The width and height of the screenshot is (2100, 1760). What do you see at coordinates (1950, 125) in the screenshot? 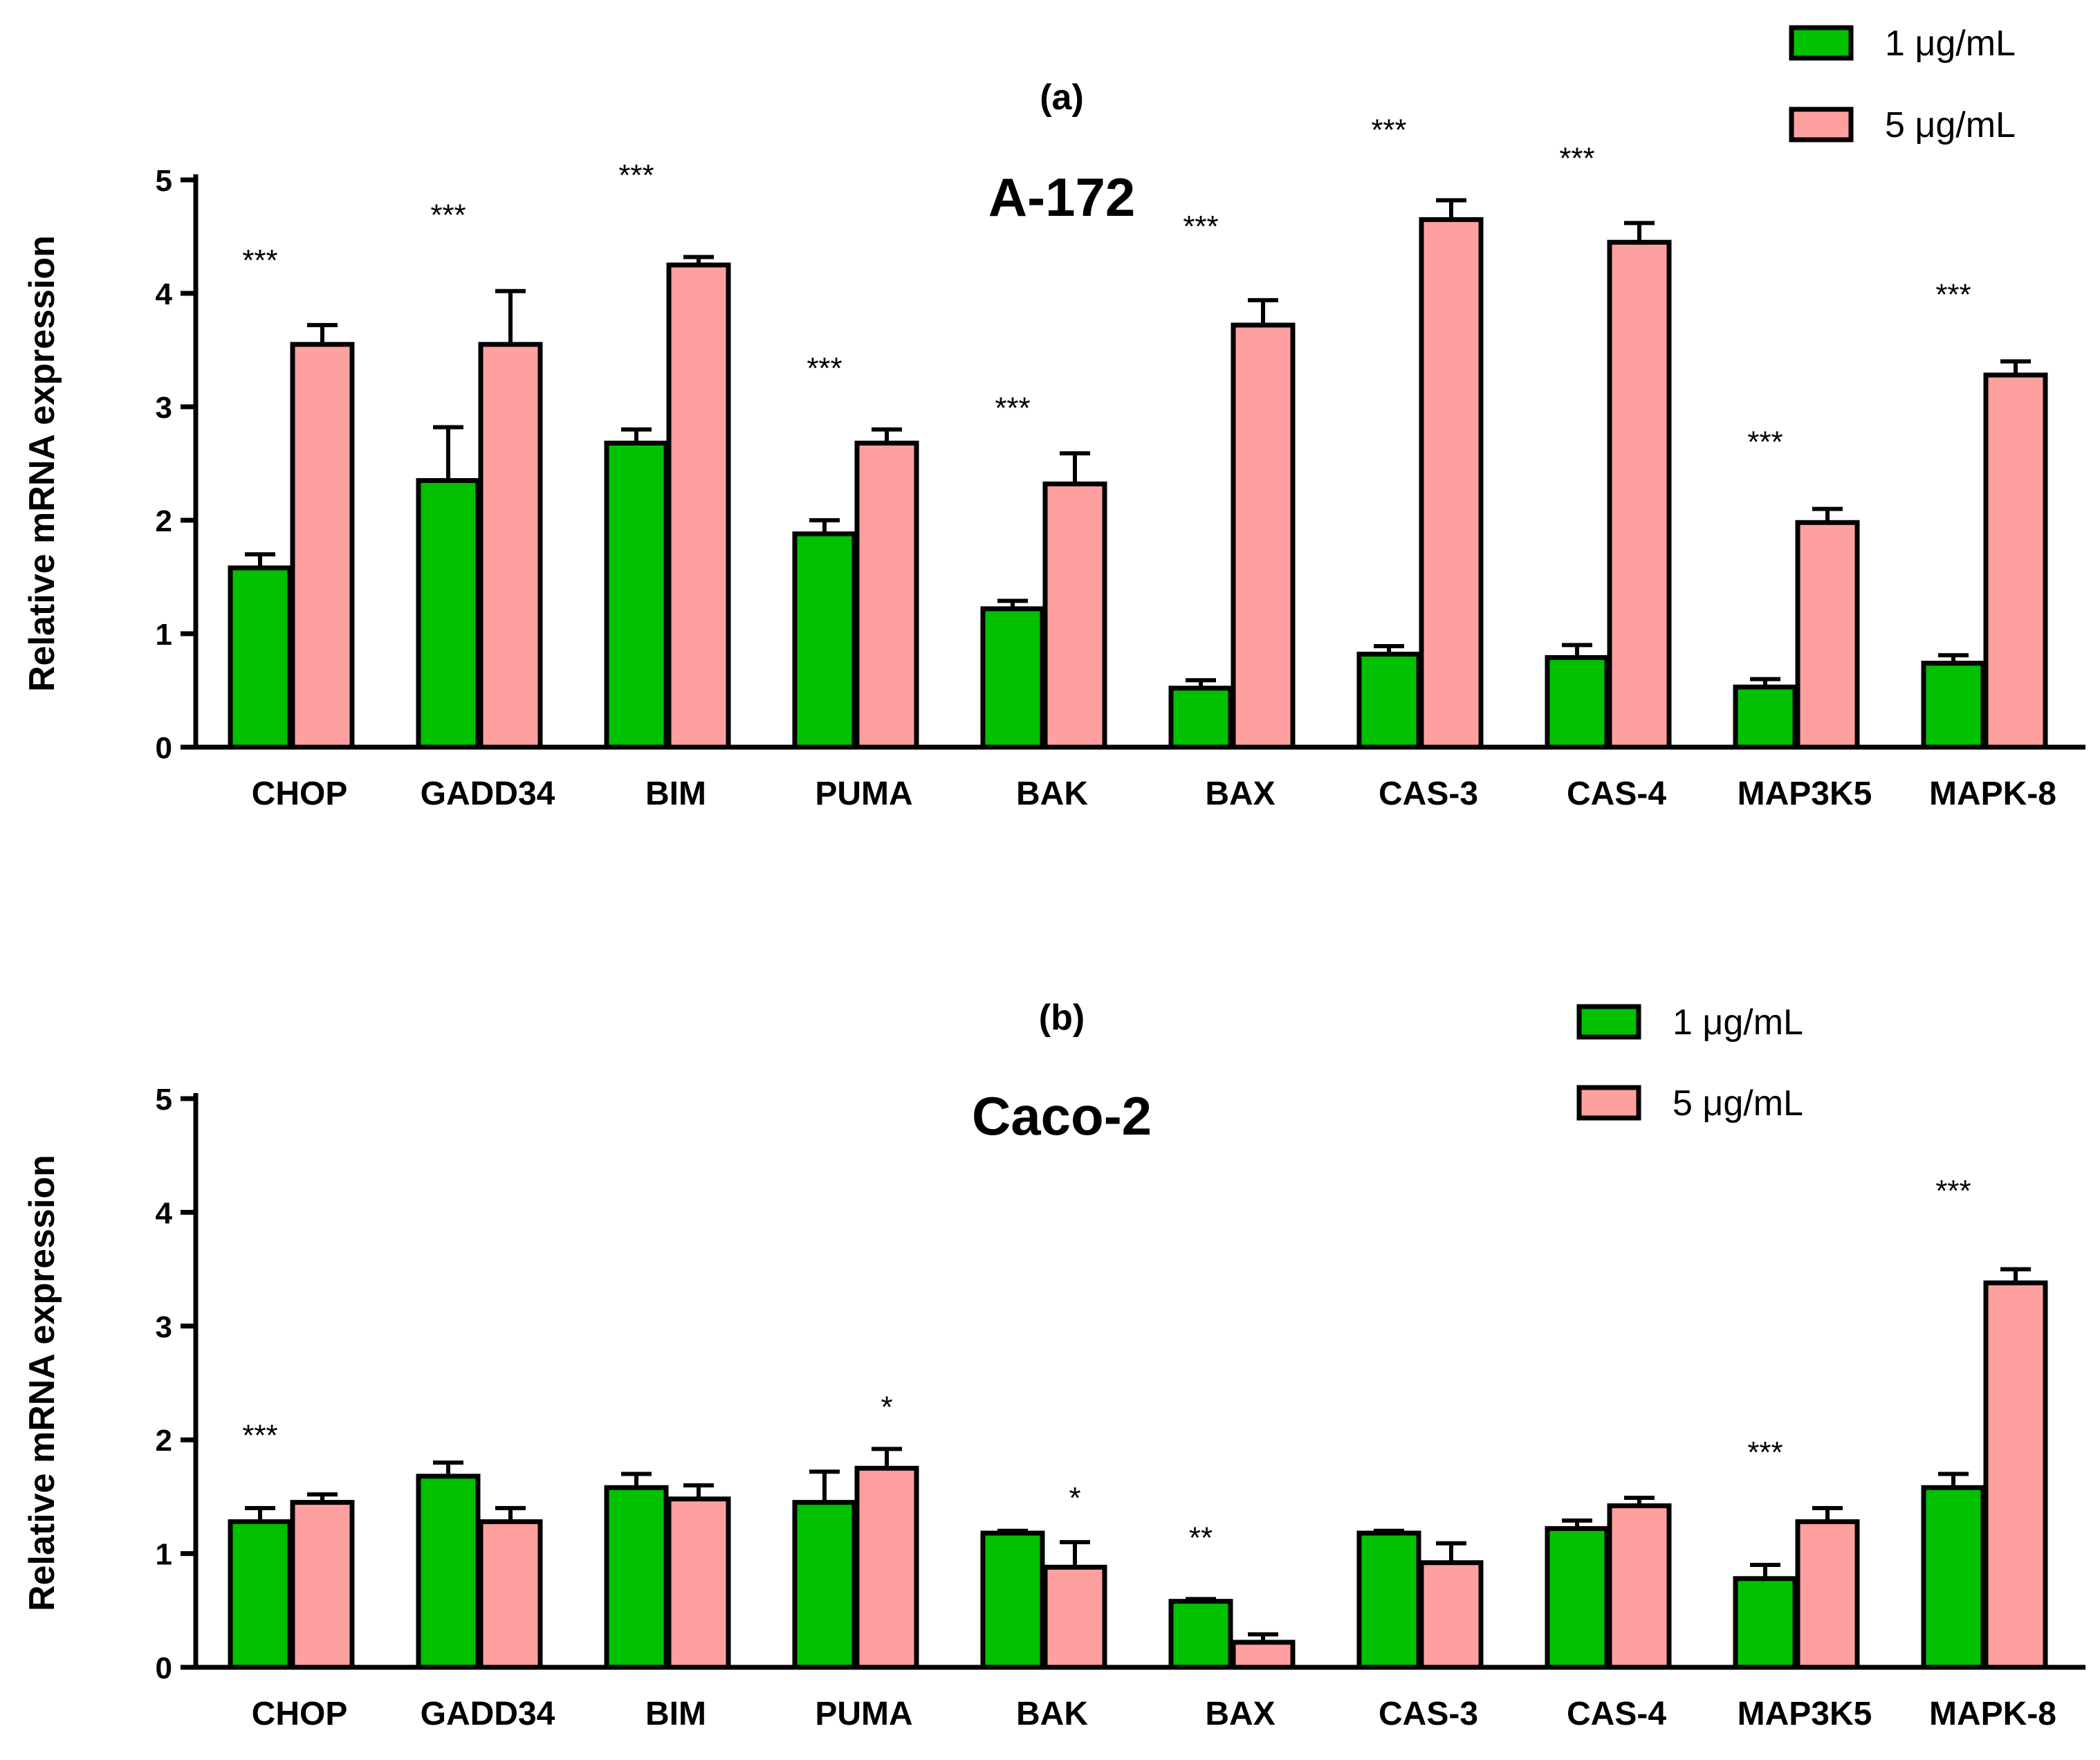
I see `legend-label: 5 μg/mL` at bounding box center [1950, 125].